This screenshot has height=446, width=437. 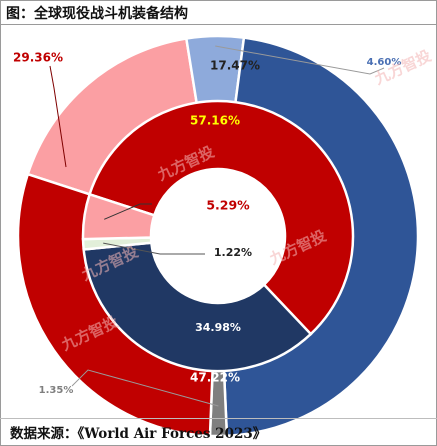 What do you see at coordinates (218, 327) in the screenshot?
I see `inner-label-1: 34.98%` at bounding box center [218, 327].